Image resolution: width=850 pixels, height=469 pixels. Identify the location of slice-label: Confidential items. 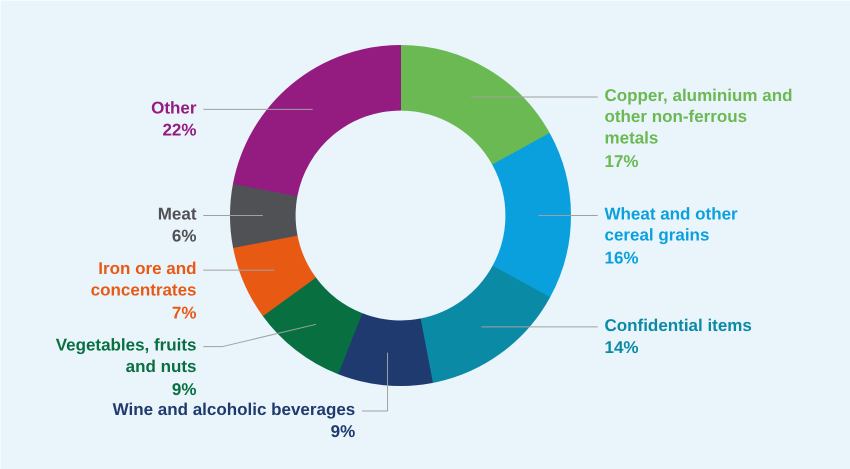
(678, 325).